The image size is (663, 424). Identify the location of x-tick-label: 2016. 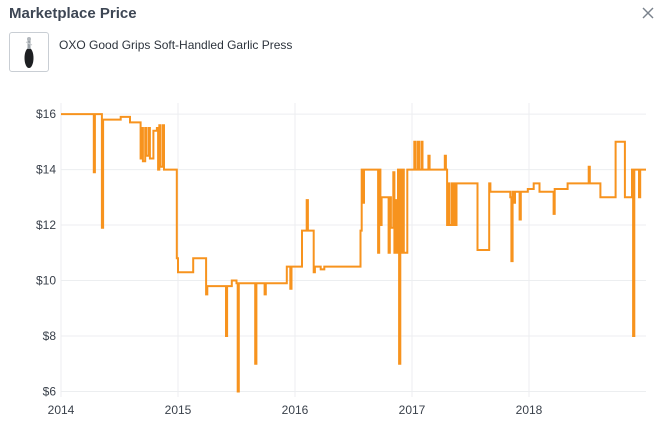
(295, 410).